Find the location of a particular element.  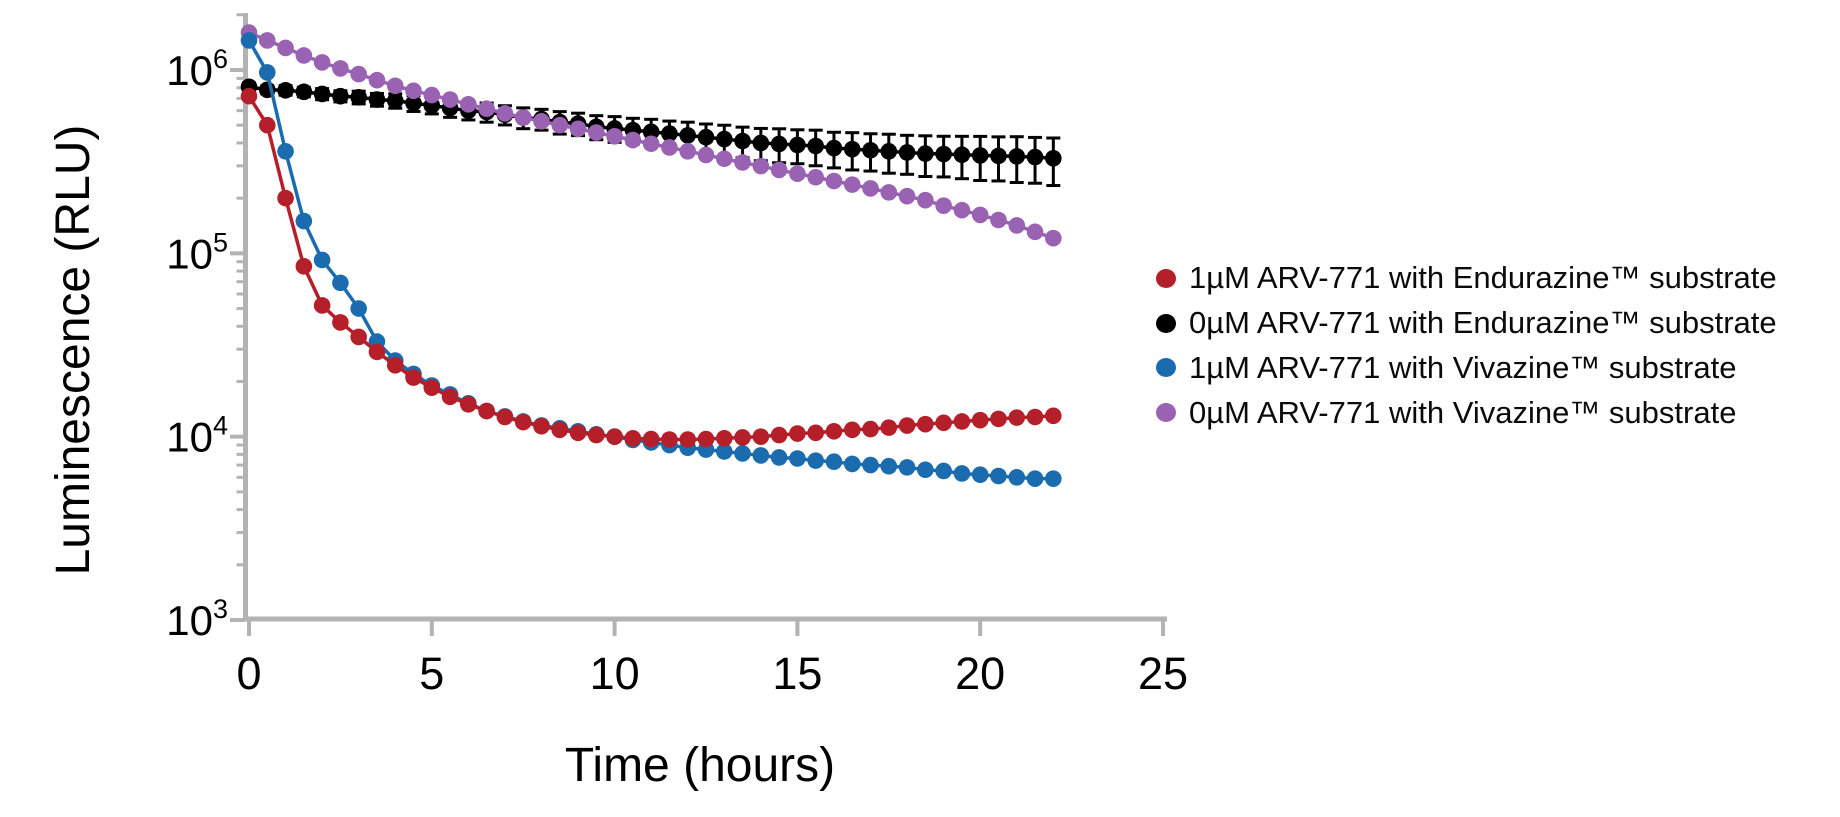

legend-item-label: 0µM ARV-771 with Vivazine™ substrate is located at coordinates (1463, 412).